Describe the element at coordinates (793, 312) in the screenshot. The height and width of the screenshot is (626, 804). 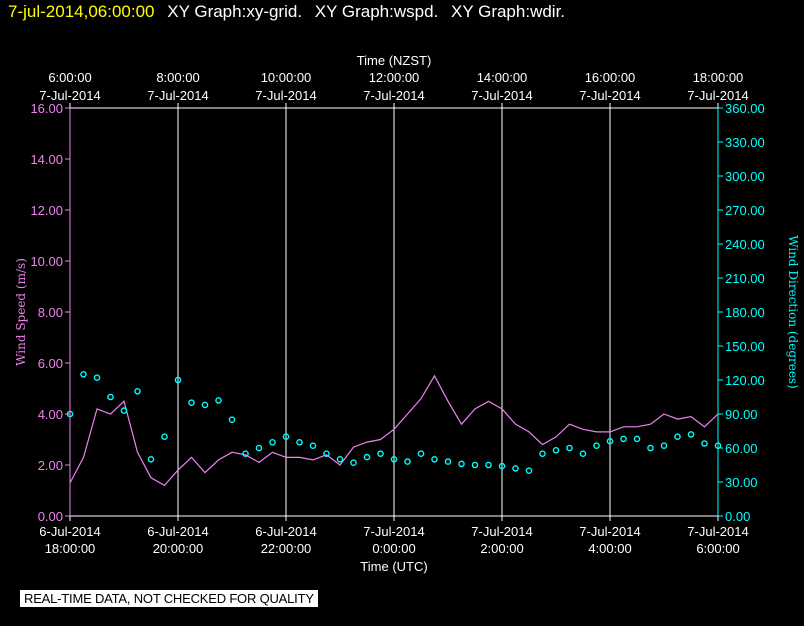
I see `right-axis-title: Wind Direction (degrees)` at that location.